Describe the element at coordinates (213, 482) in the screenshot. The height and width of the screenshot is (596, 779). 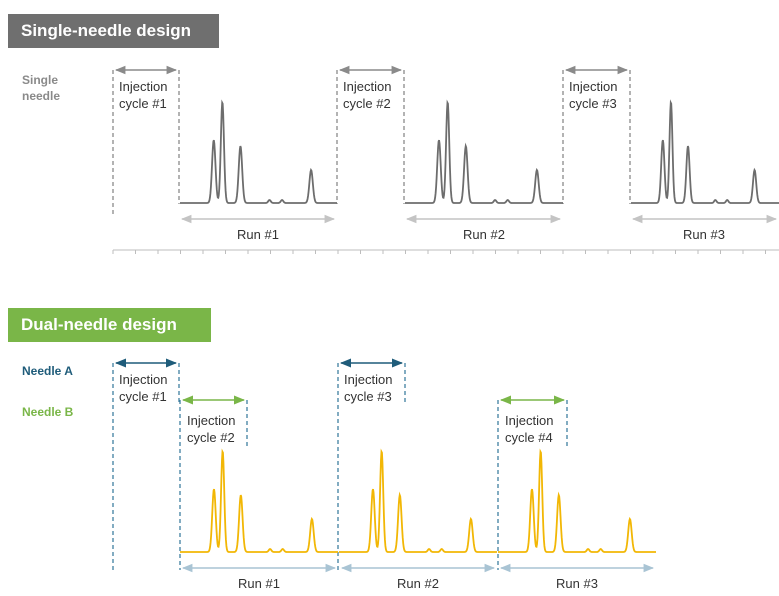
I see `needle-b-injection-cycle-2: Injection cycle #2` at that location.